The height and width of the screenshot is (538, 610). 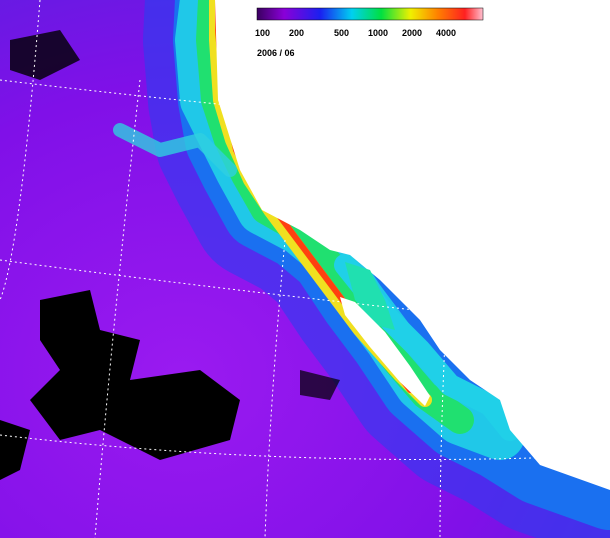 What do you see at coordinates (446, 33) in the screenshot?
I see `colorbar-tick-label: 4000` at bounding box center [446, 33].